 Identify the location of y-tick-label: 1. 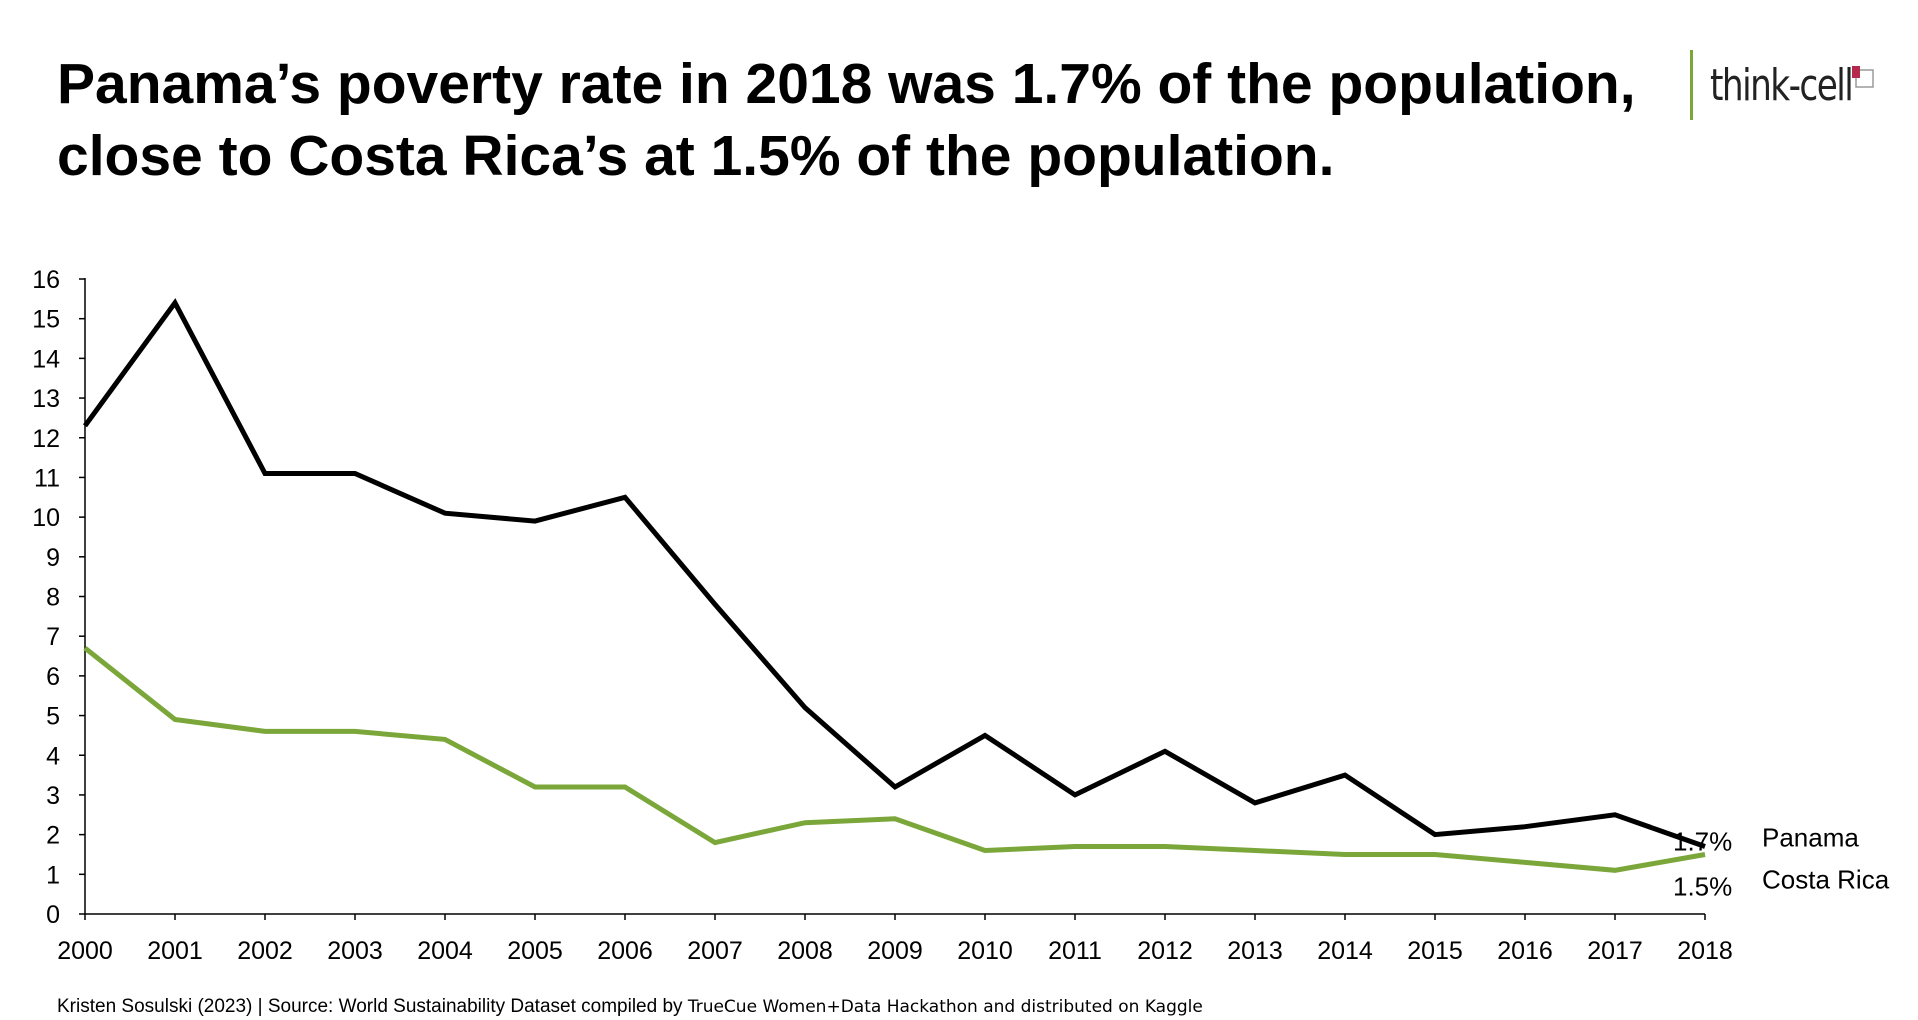
(53, 875).